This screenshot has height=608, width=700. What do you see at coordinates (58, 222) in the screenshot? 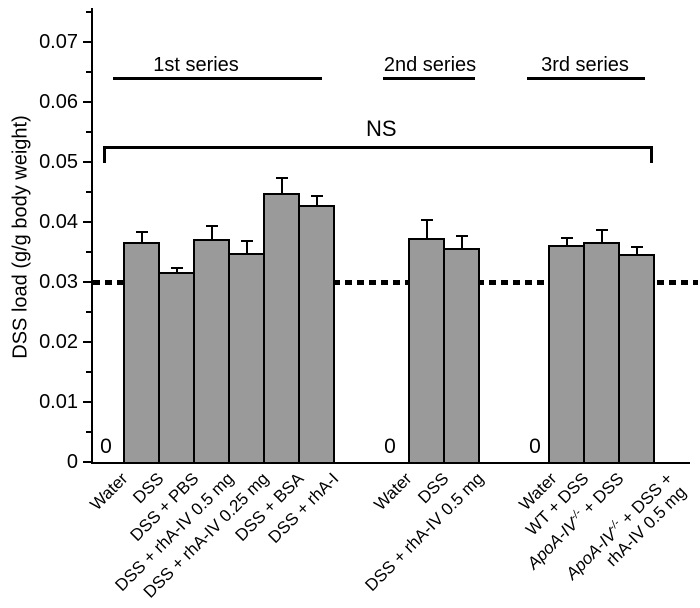
I see `y-tick-label: 0.04` at bounding box center [58, 222].